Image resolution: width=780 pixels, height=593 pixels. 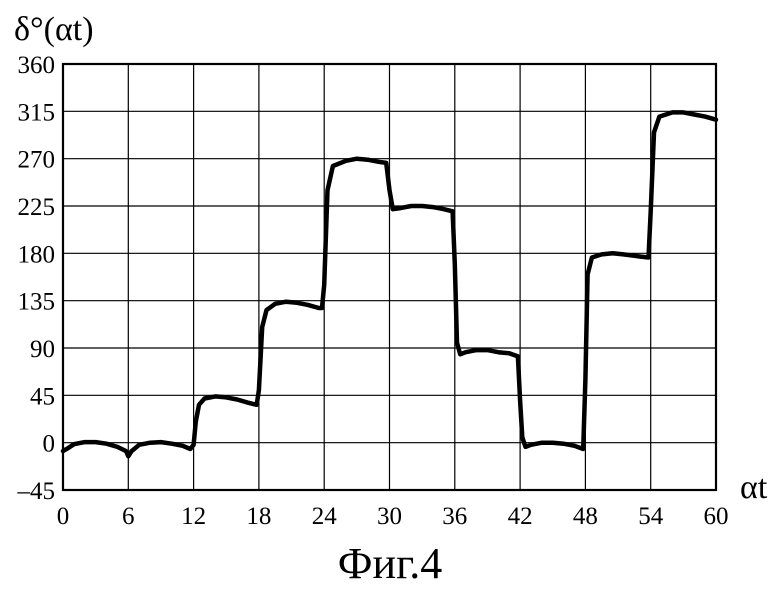 What do you see at coordinates (37, 160) in the screenshot?
I see `y-tick-label: 270` at bounding box center [37, 160].